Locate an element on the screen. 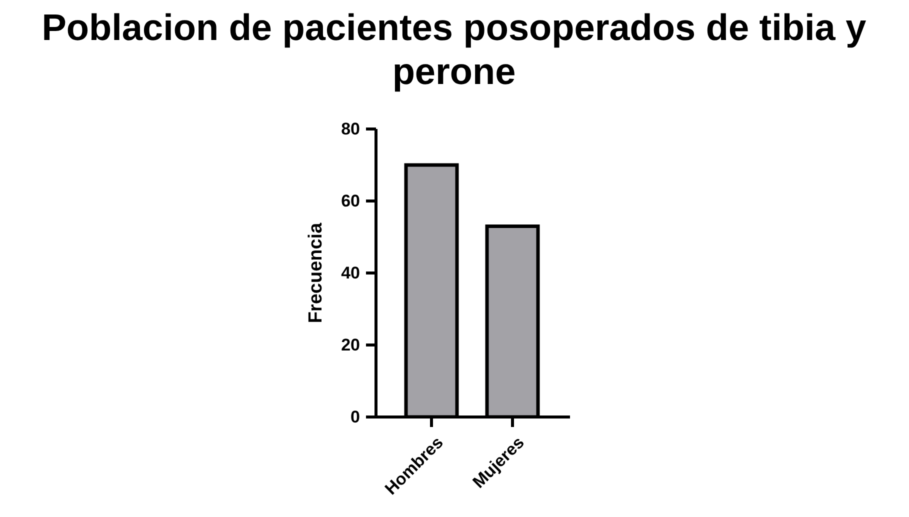 This screenshot has width=909, height=517. y-tick-label: 20 is located at coordinates (350, 345).